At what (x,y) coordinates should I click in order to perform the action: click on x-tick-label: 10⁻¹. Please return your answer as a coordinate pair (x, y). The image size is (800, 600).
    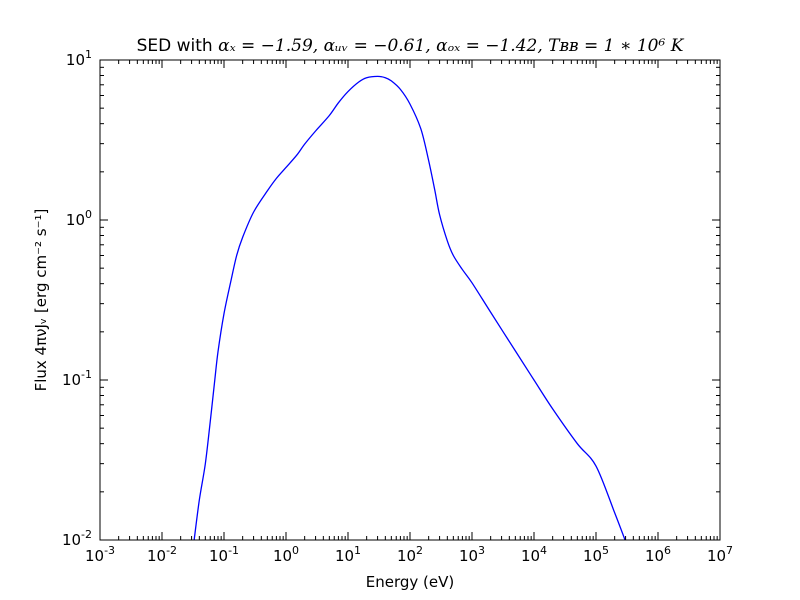
    Looking at the image, I should click on (224, 554).